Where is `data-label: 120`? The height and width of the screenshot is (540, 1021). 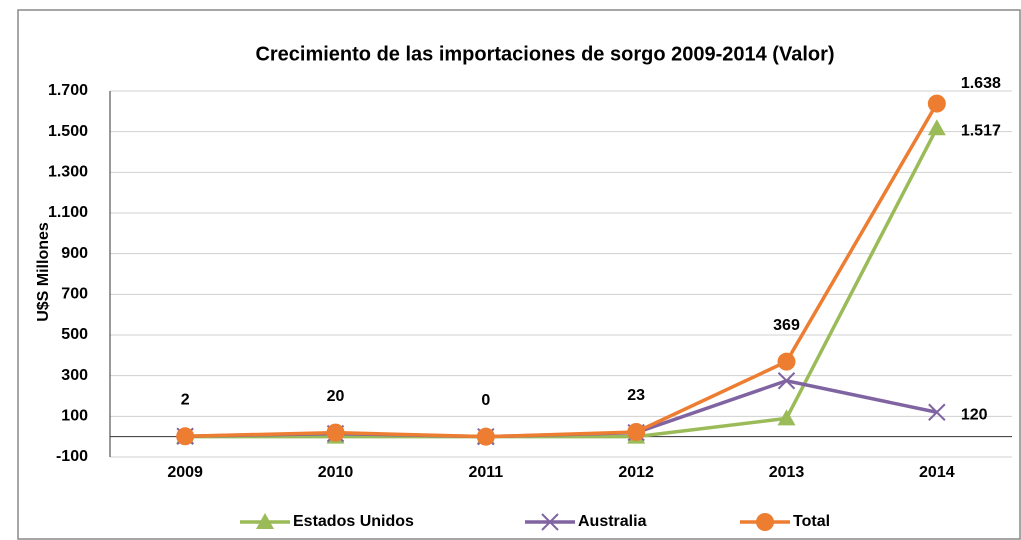 data-label: 120 is located at coordinates (974, 414).